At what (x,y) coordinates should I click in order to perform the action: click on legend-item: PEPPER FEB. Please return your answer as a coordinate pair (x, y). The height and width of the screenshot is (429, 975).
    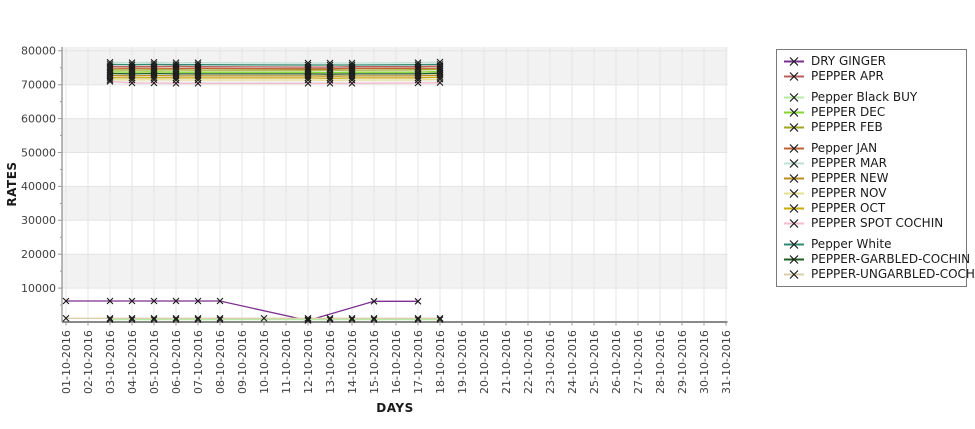
    Looking at the image, I should click on (871, 127).